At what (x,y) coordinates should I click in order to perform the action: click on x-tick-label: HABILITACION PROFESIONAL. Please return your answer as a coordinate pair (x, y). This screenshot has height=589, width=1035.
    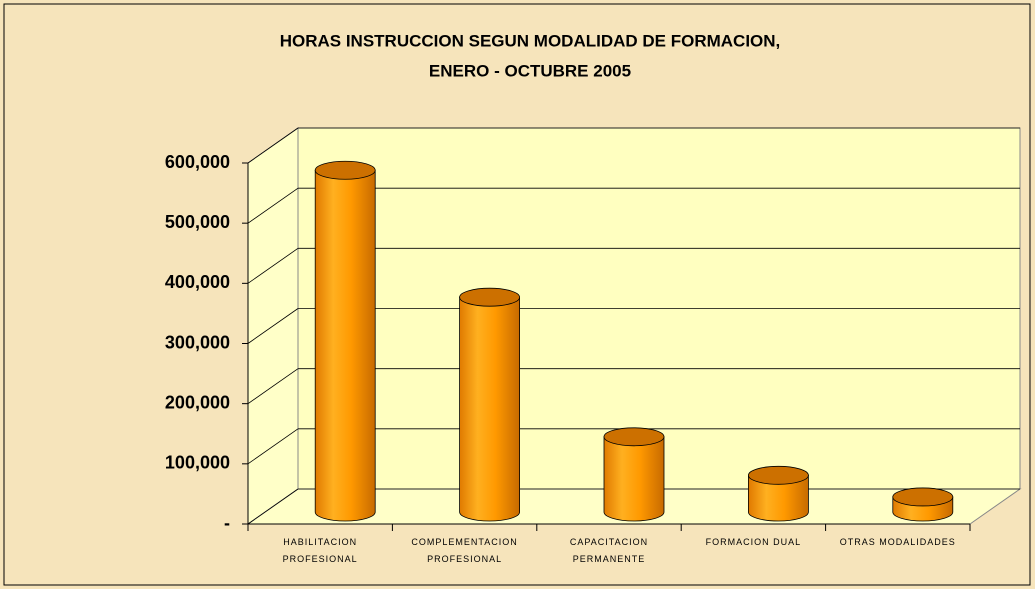
    Looking at the image, I should click on (320, 550).